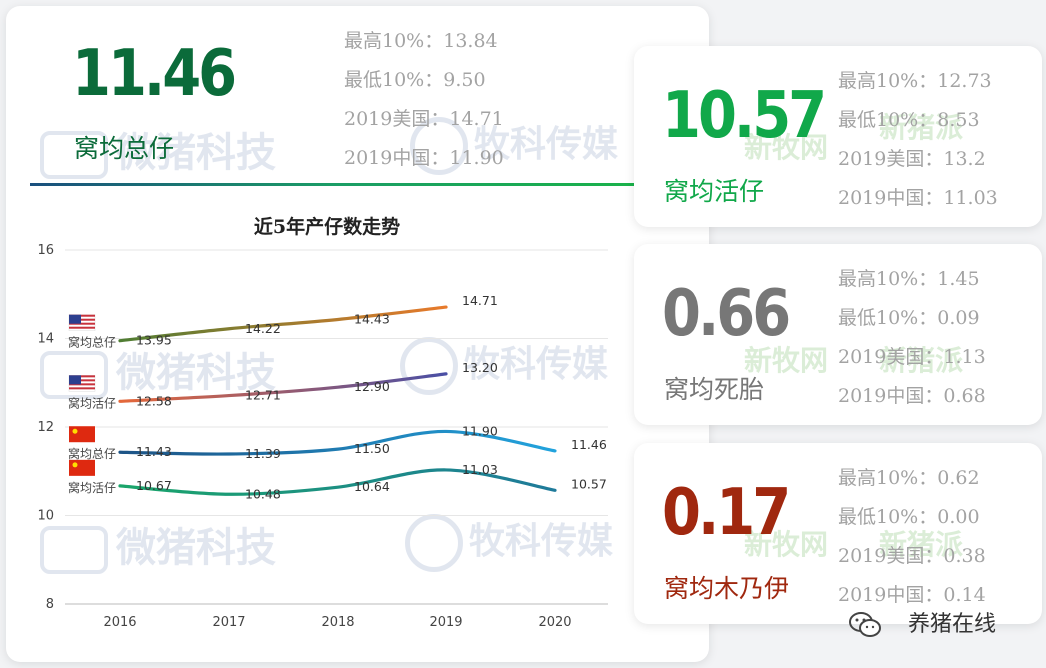 This screenshot has width=1046, height=668. I want to click on stat-line: 最低10%：8.53, so click(909, 120).